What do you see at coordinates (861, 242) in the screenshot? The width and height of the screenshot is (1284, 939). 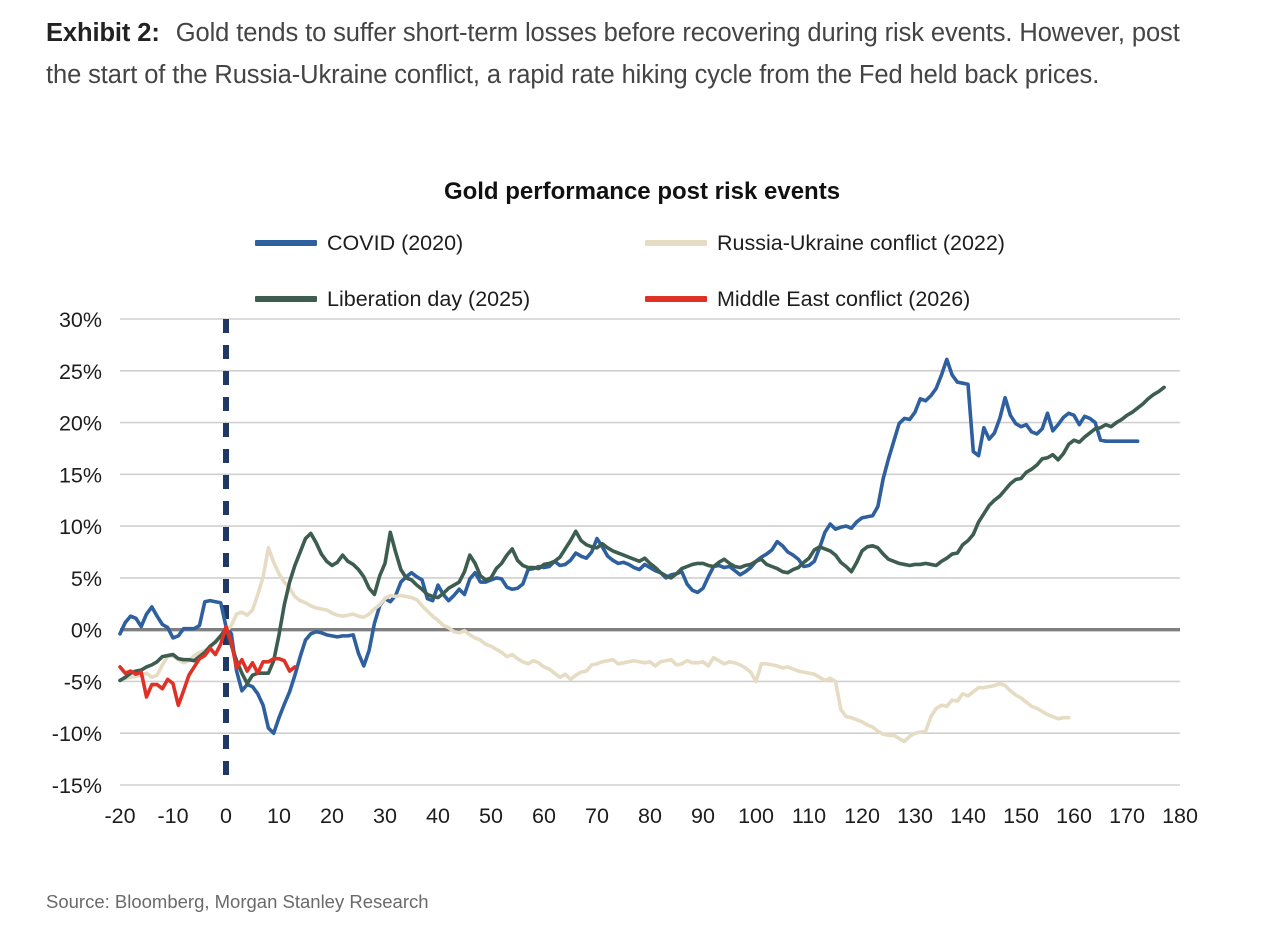 I see `legend-label-russia-ukraine: Russia-Ukraine conflict (2022)` at bounding box center [861, 242].